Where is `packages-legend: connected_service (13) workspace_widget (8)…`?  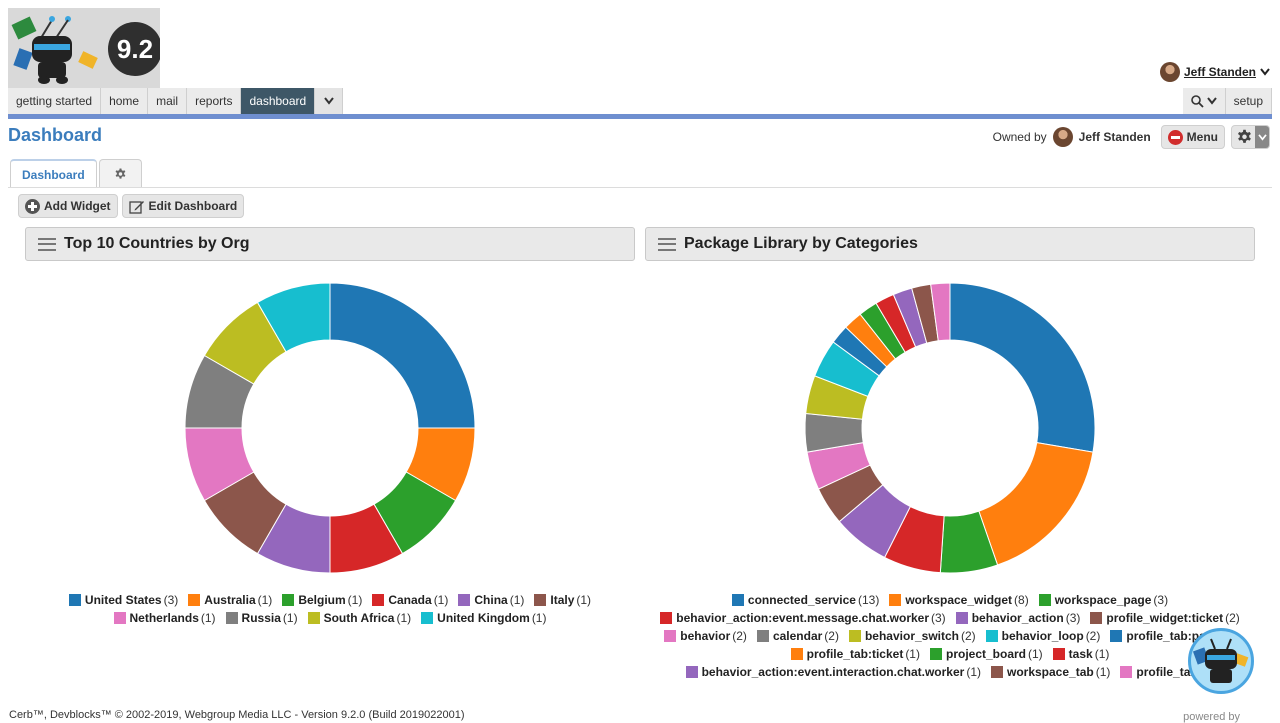 packages-legend: connected_service (13) workspace_widget (8)… is located at coordinates (950, 636).